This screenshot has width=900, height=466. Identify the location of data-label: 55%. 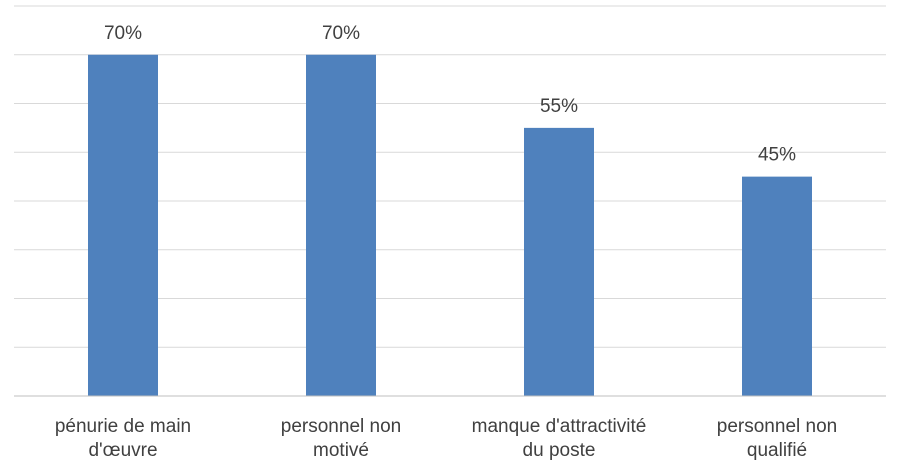
(559, 106).